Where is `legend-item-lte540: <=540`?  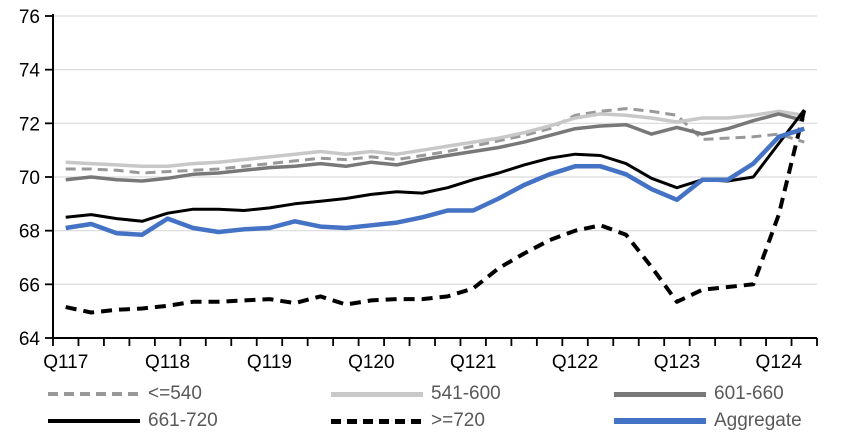 legend-item-lte540: <=540 is located at coordinates (125, 394).